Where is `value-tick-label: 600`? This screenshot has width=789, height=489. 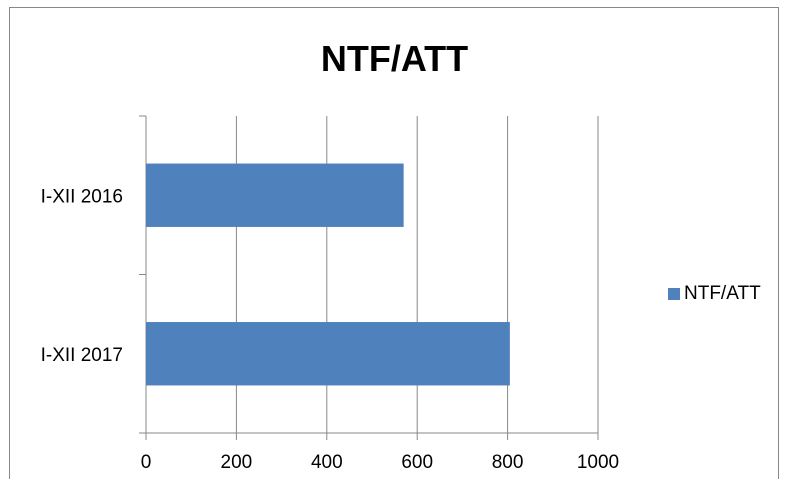
value-tick-label: 600 is located at coordinates (417, 462).